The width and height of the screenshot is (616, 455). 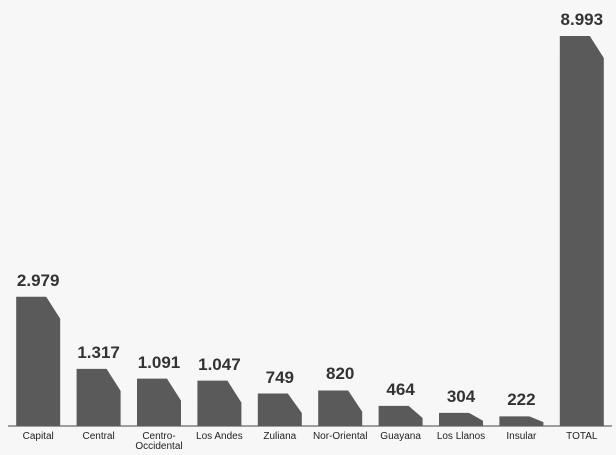 What do you see at coordinates (38, 280) in the screenshot?
I see `value-label: 2.979` at bounding box center [38, 280].